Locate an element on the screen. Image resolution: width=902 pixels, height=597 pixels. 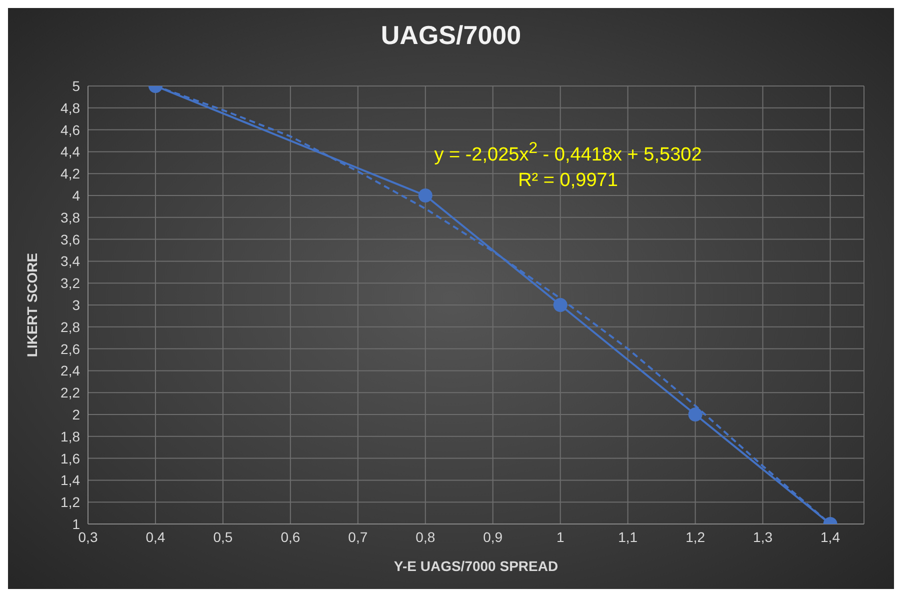
point is located at coordinates (560, 305).